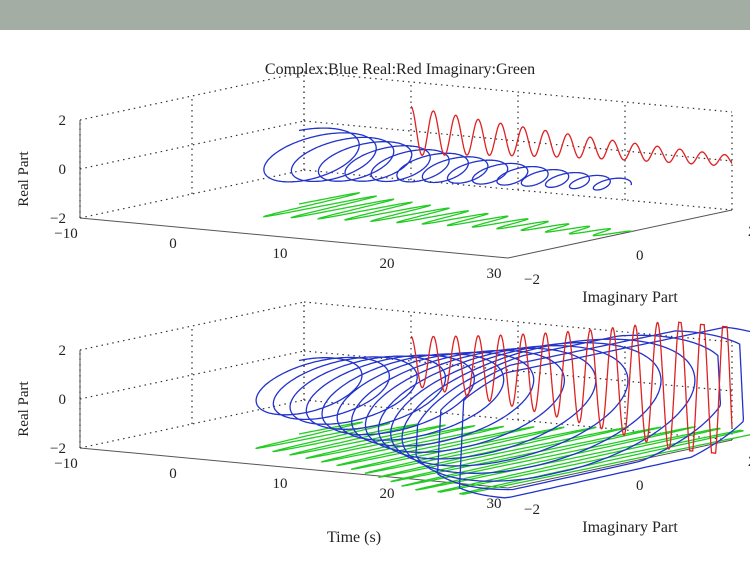 The image size is (750, 562). I want to click on complex-series-line, so click(448, 159).